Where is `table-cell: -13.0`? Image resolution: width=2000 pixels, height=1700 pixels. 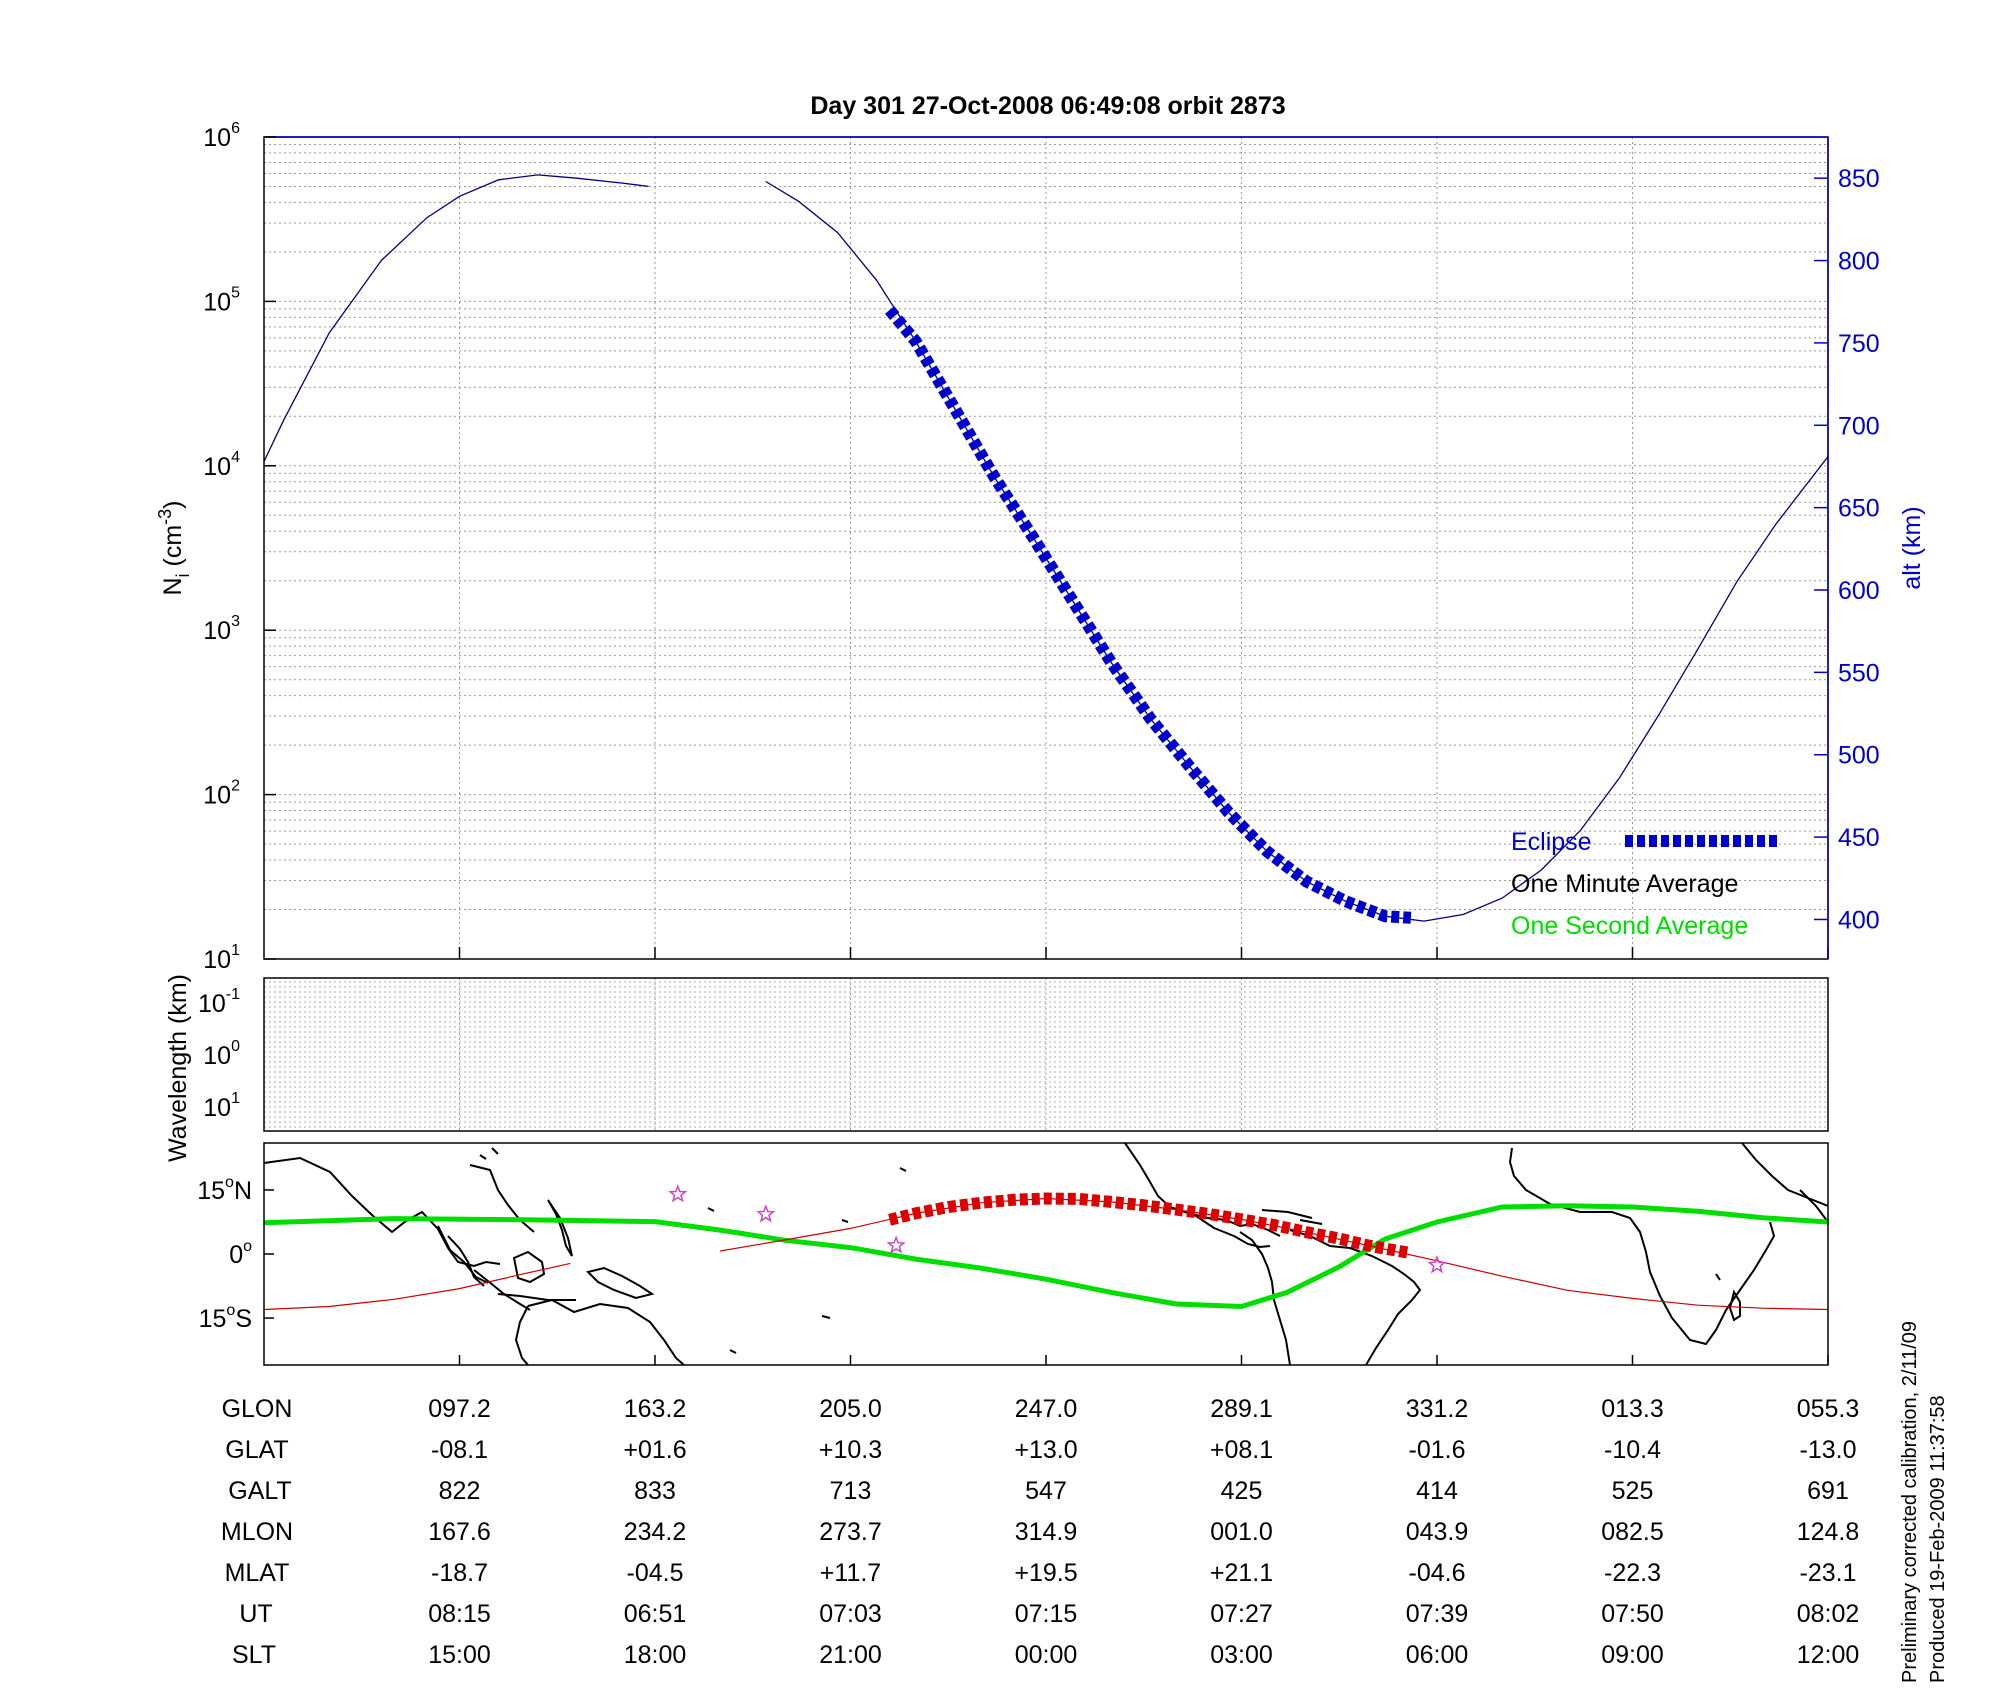 table-cell: -13.0 is located at coordinates (1828, 1450).